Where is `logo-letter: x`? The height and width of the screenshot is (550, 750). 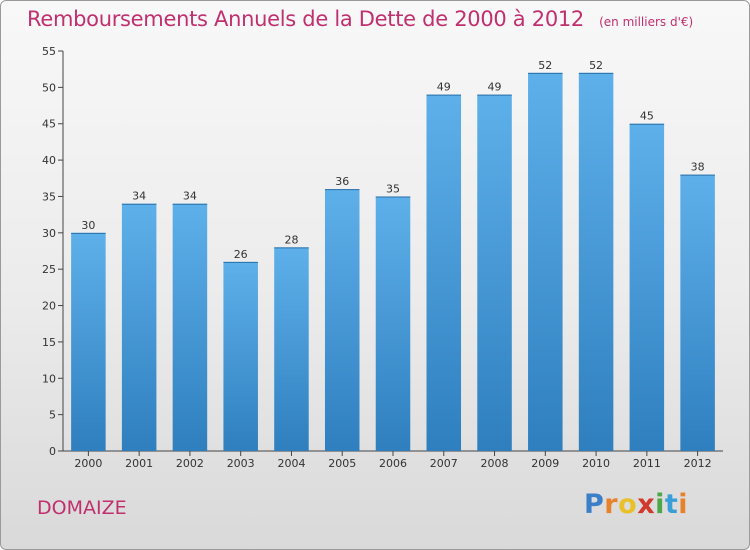 logo-letter: x is located at coordinates (646, 504).